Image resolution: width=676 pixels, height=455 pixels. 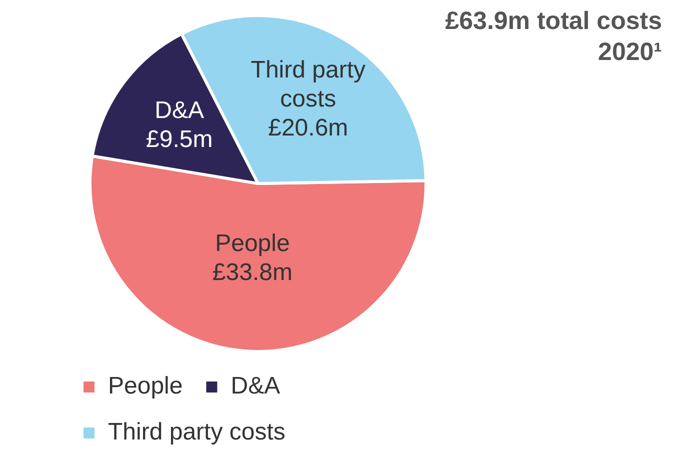 I want to click on slice-label: D&A, so click(x=179, y=110).